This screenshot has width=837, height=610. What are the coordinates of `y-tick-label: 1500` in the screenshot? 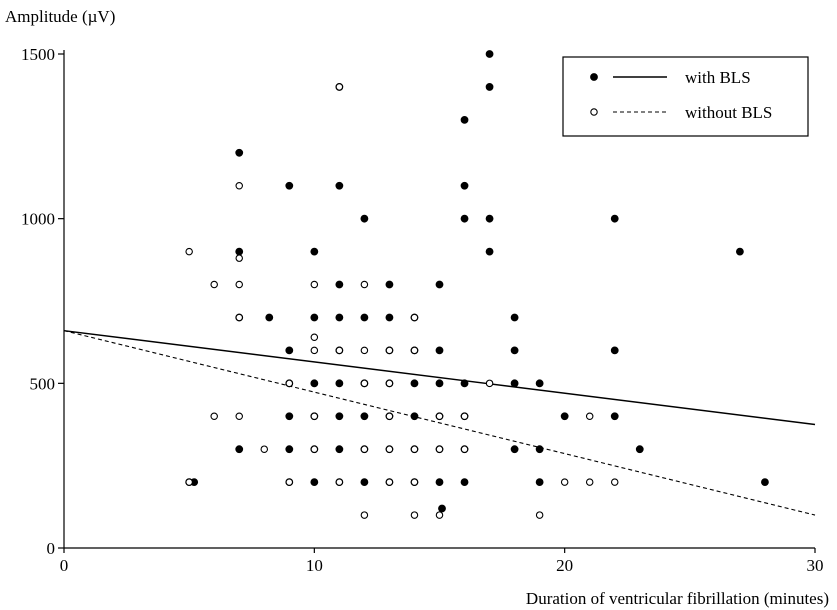 It's located at (38, 54).